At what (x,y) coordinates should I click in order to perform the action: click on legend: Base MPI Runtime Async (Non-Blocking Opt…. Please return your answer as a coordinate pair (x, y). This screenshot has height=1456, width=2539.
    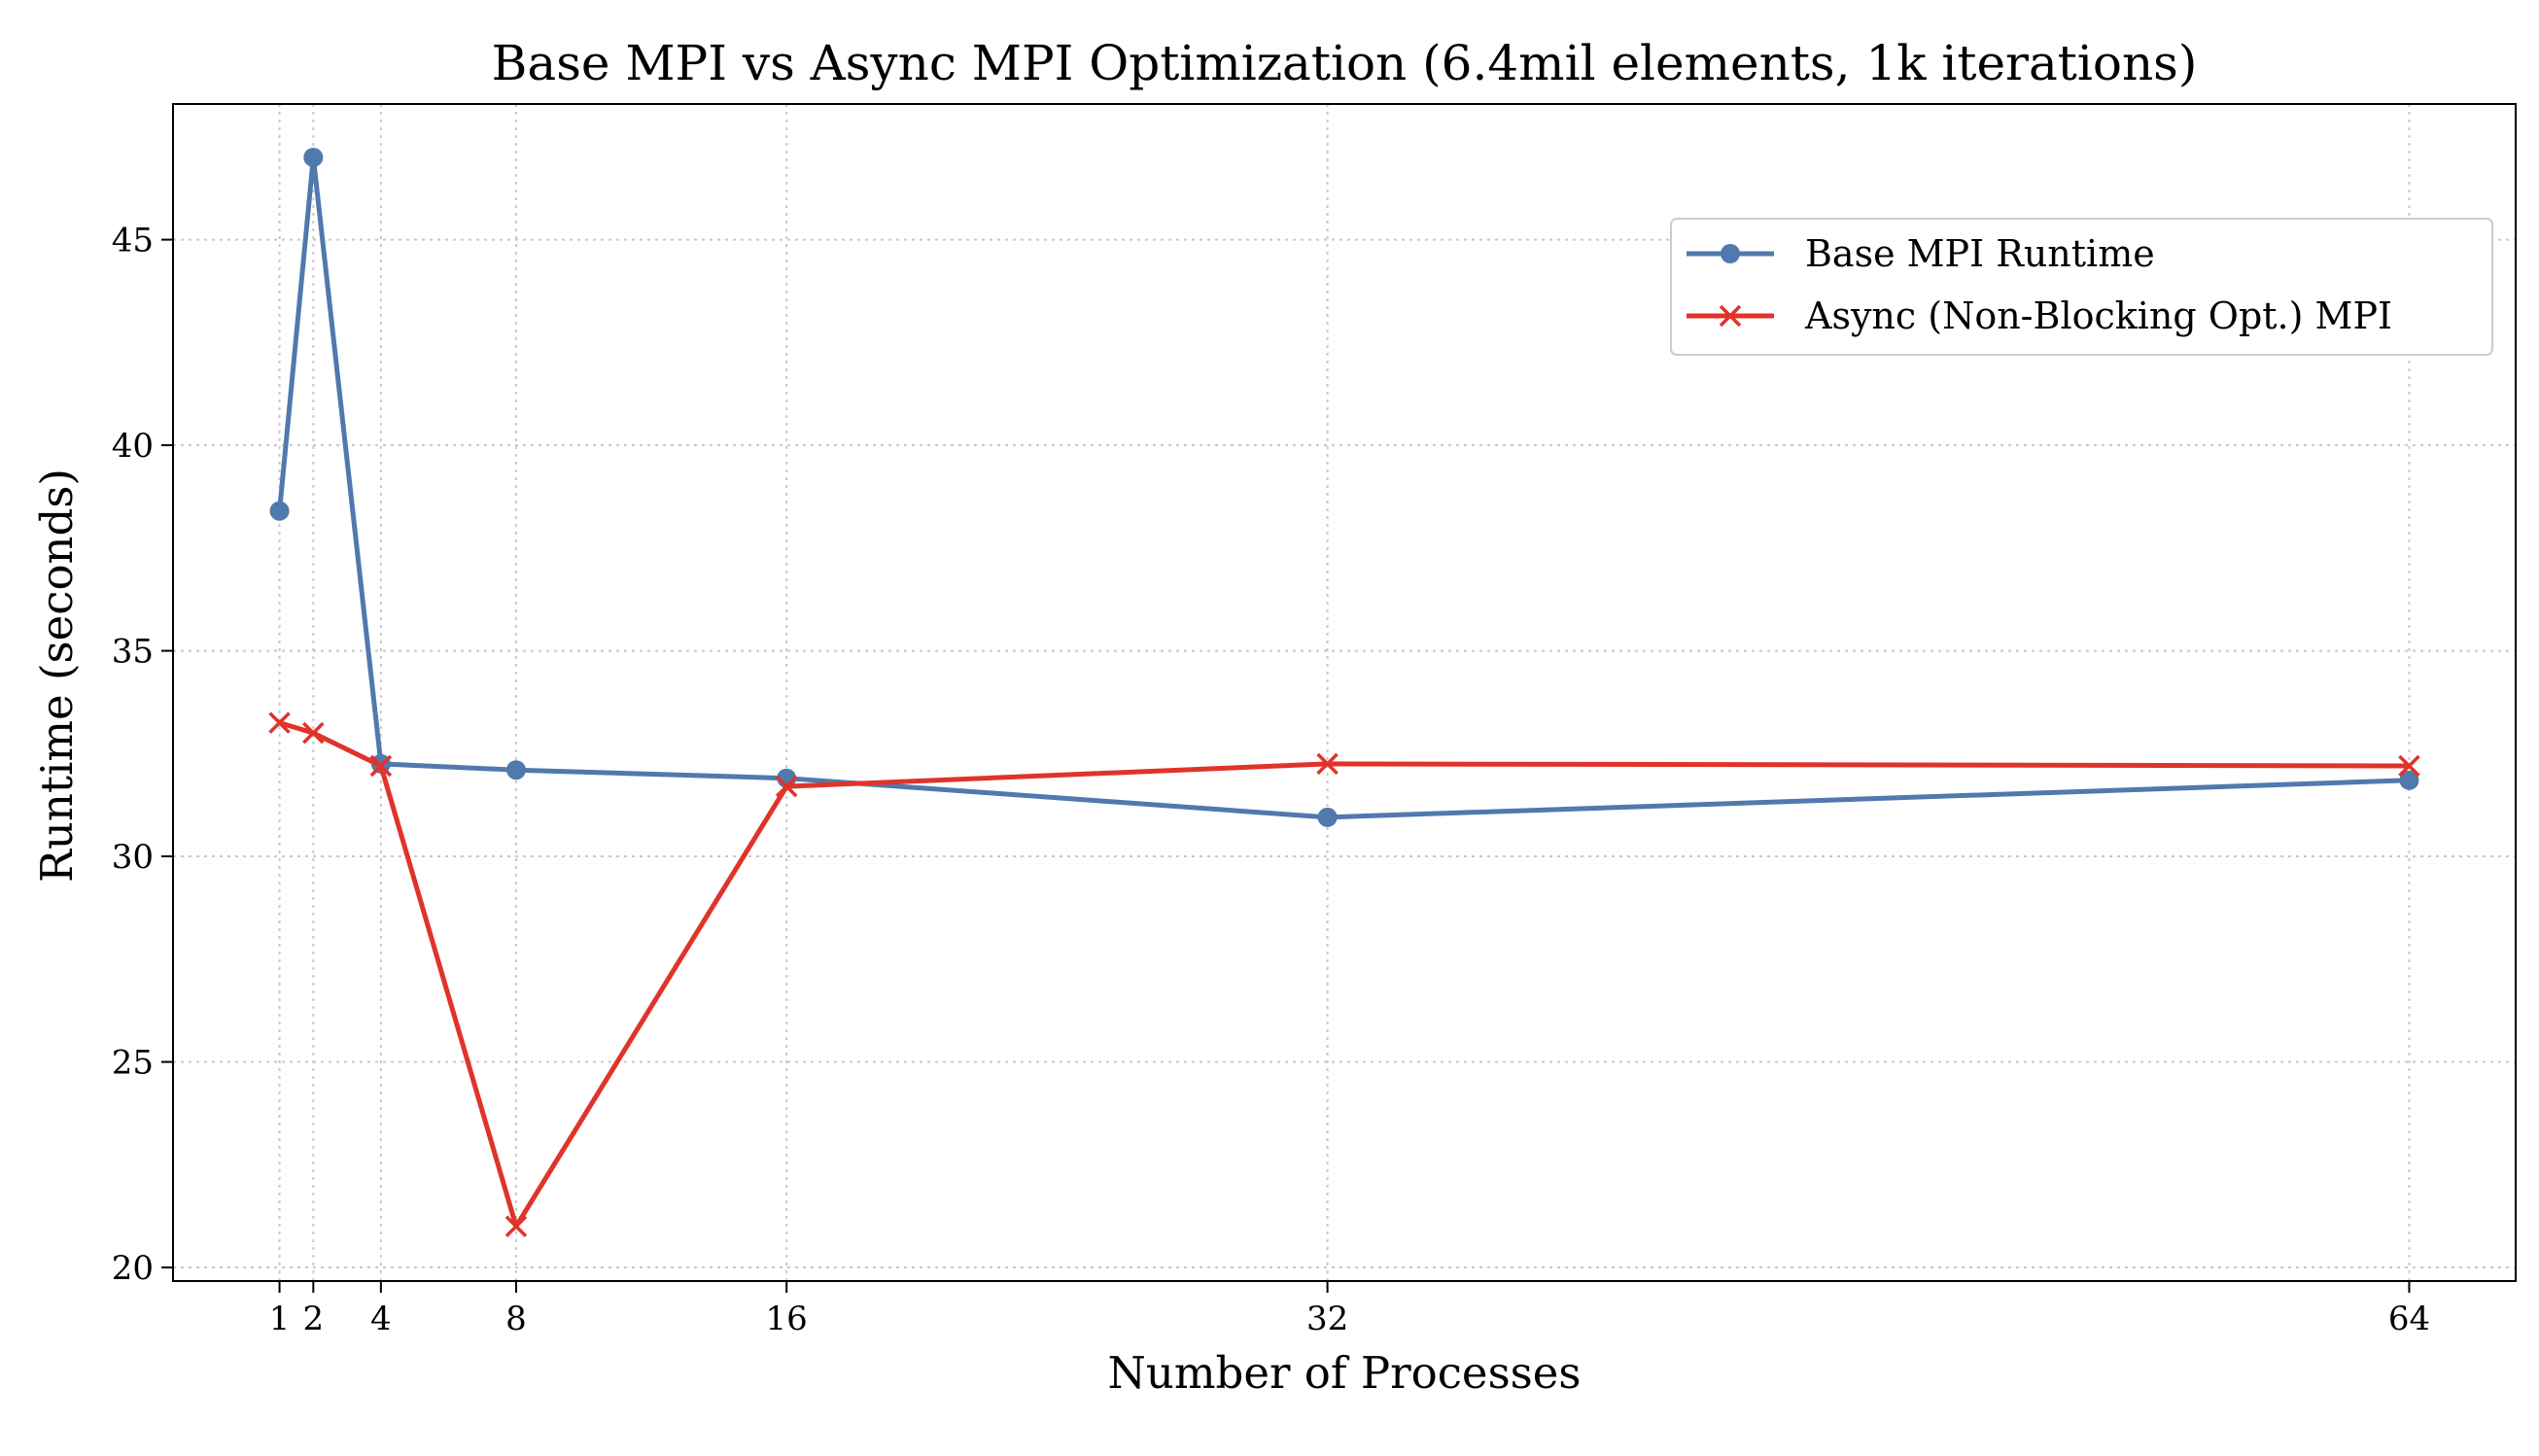
    Looking at the image, I should click on (2081, 287).